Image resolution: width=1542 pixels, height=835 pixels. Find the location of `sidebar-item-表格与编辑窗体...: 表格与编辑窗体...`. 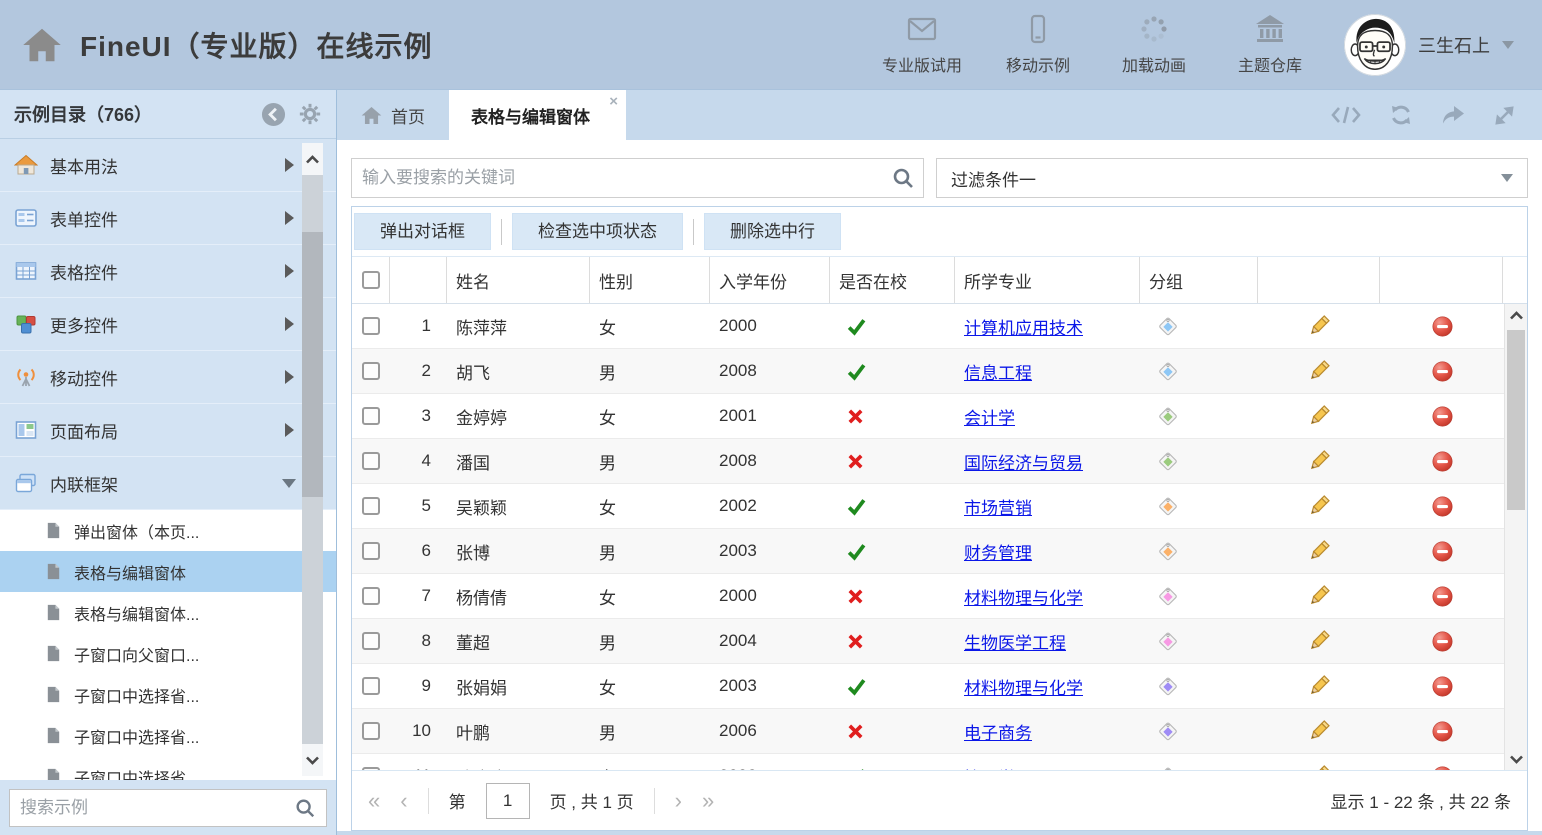

sidebar-item-表格与编辑窗体...: 表格与编辑窗体... is located at coordinates (168, 612).